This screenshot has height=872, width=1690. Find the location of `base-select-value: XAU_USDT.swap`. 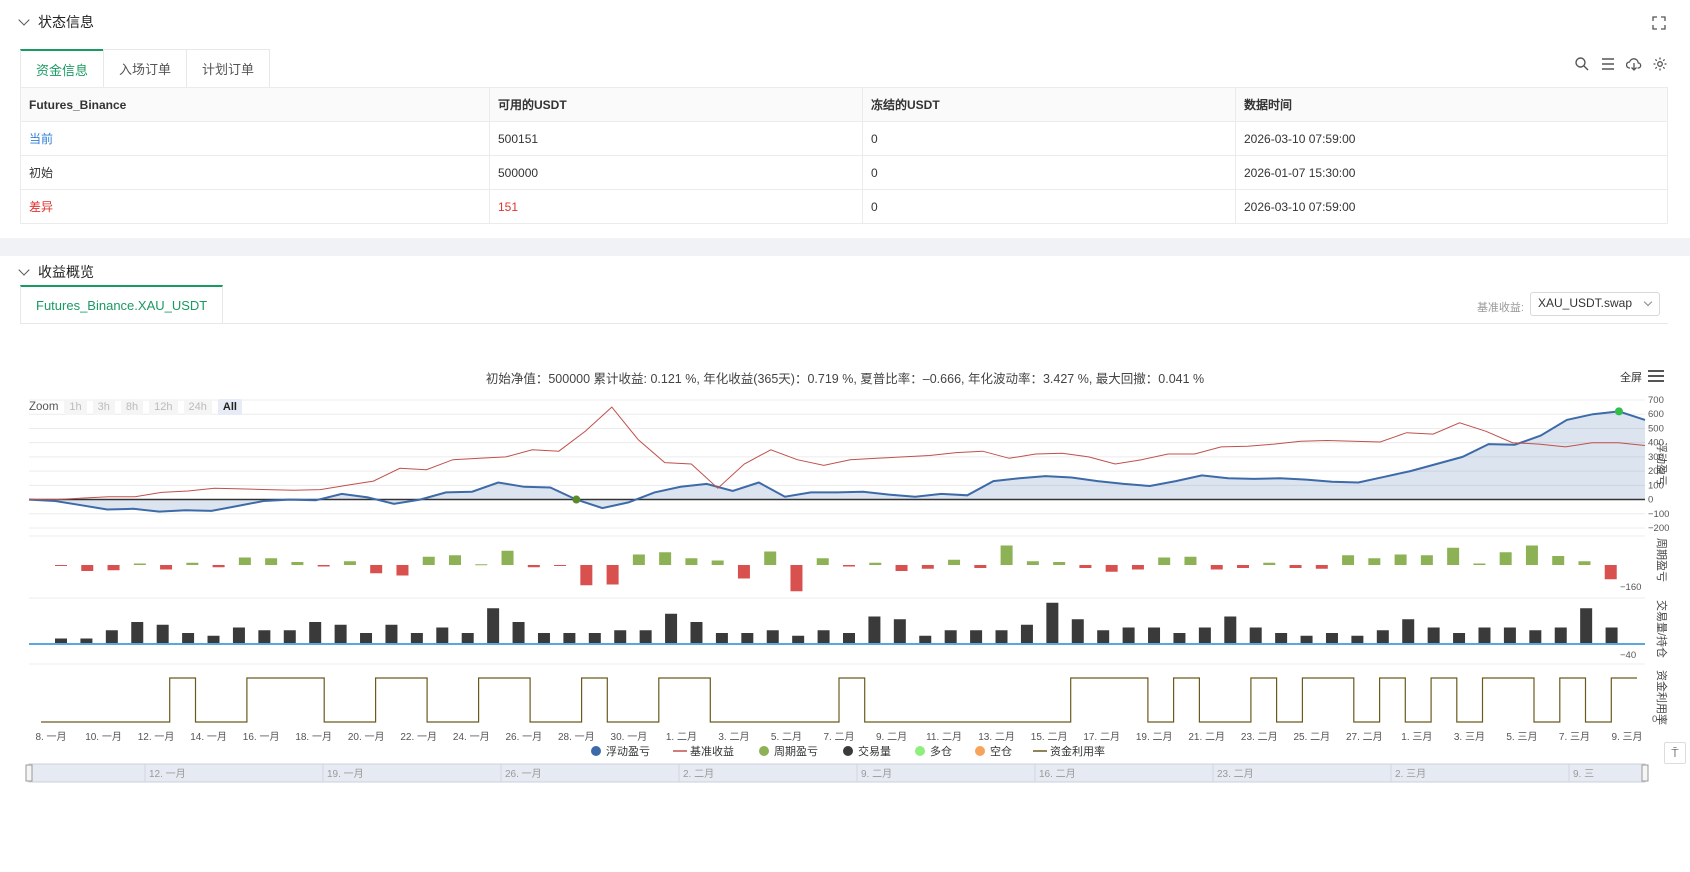

base-select-value: XAU_USDT.swap is located at coordinates (1585, 303).